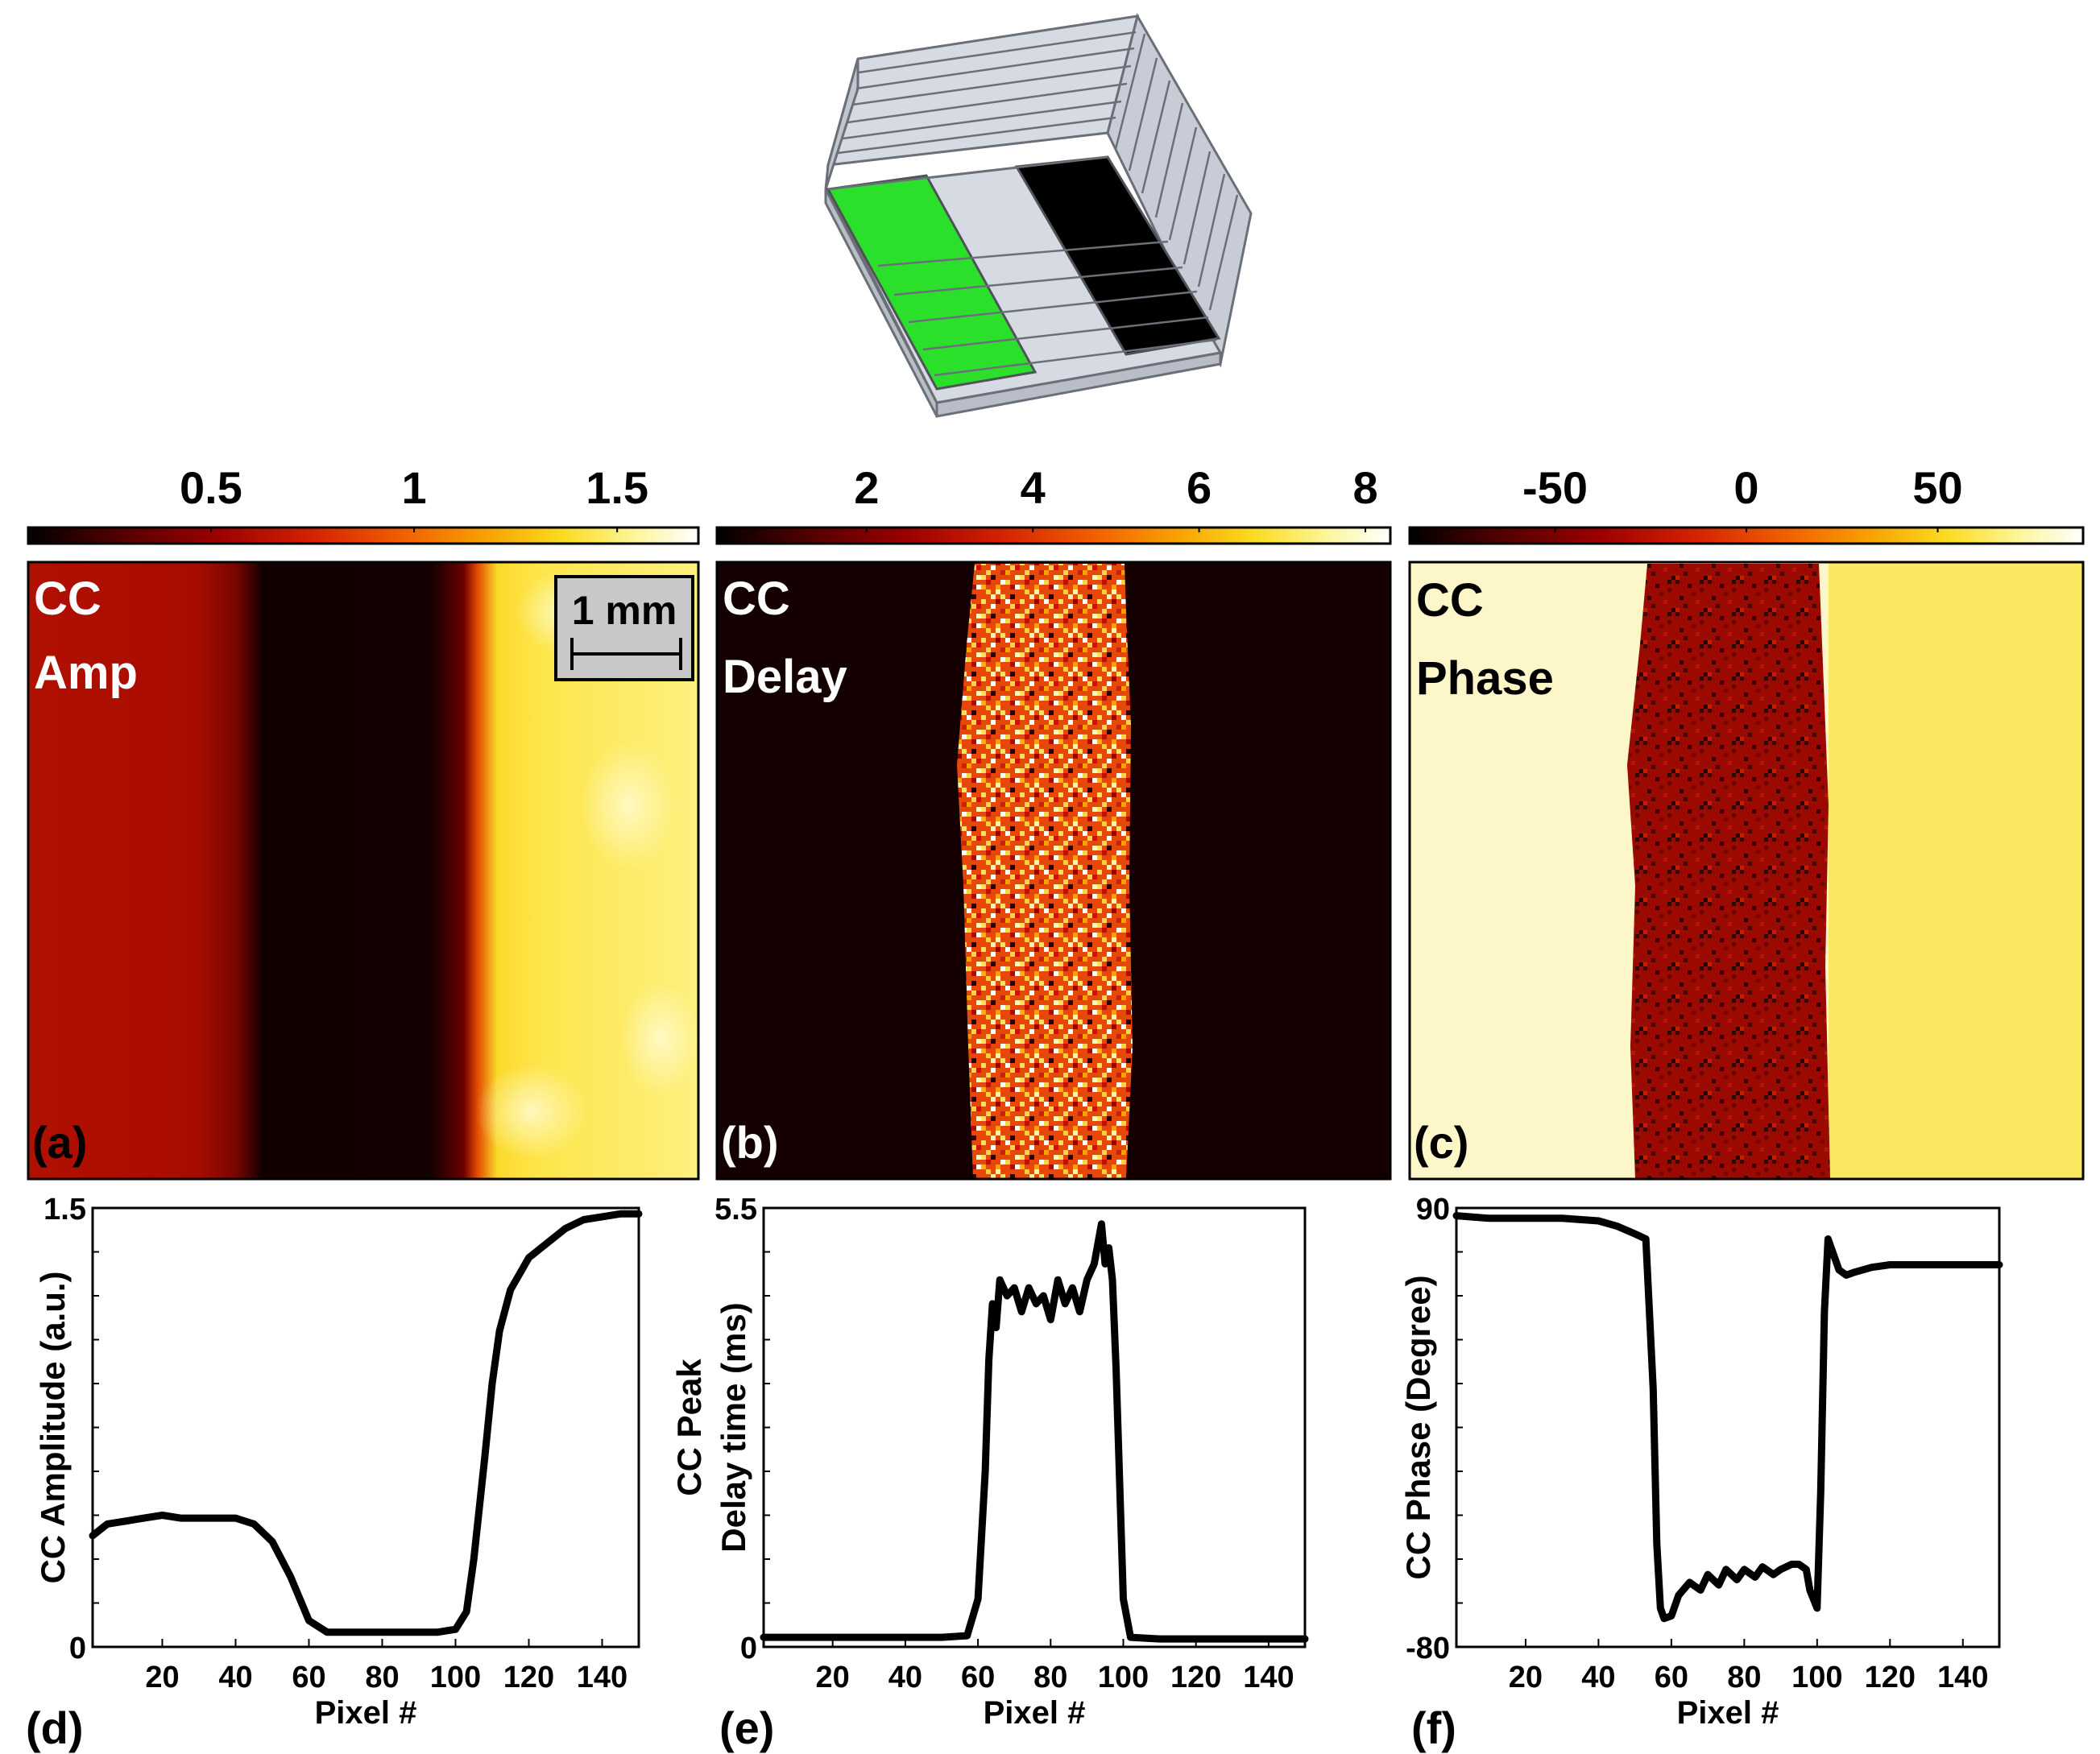  Describe the element at coordinates (689, 1427) in the screenshot. I see `y-axis-label-line1: CC Peak` at that location.